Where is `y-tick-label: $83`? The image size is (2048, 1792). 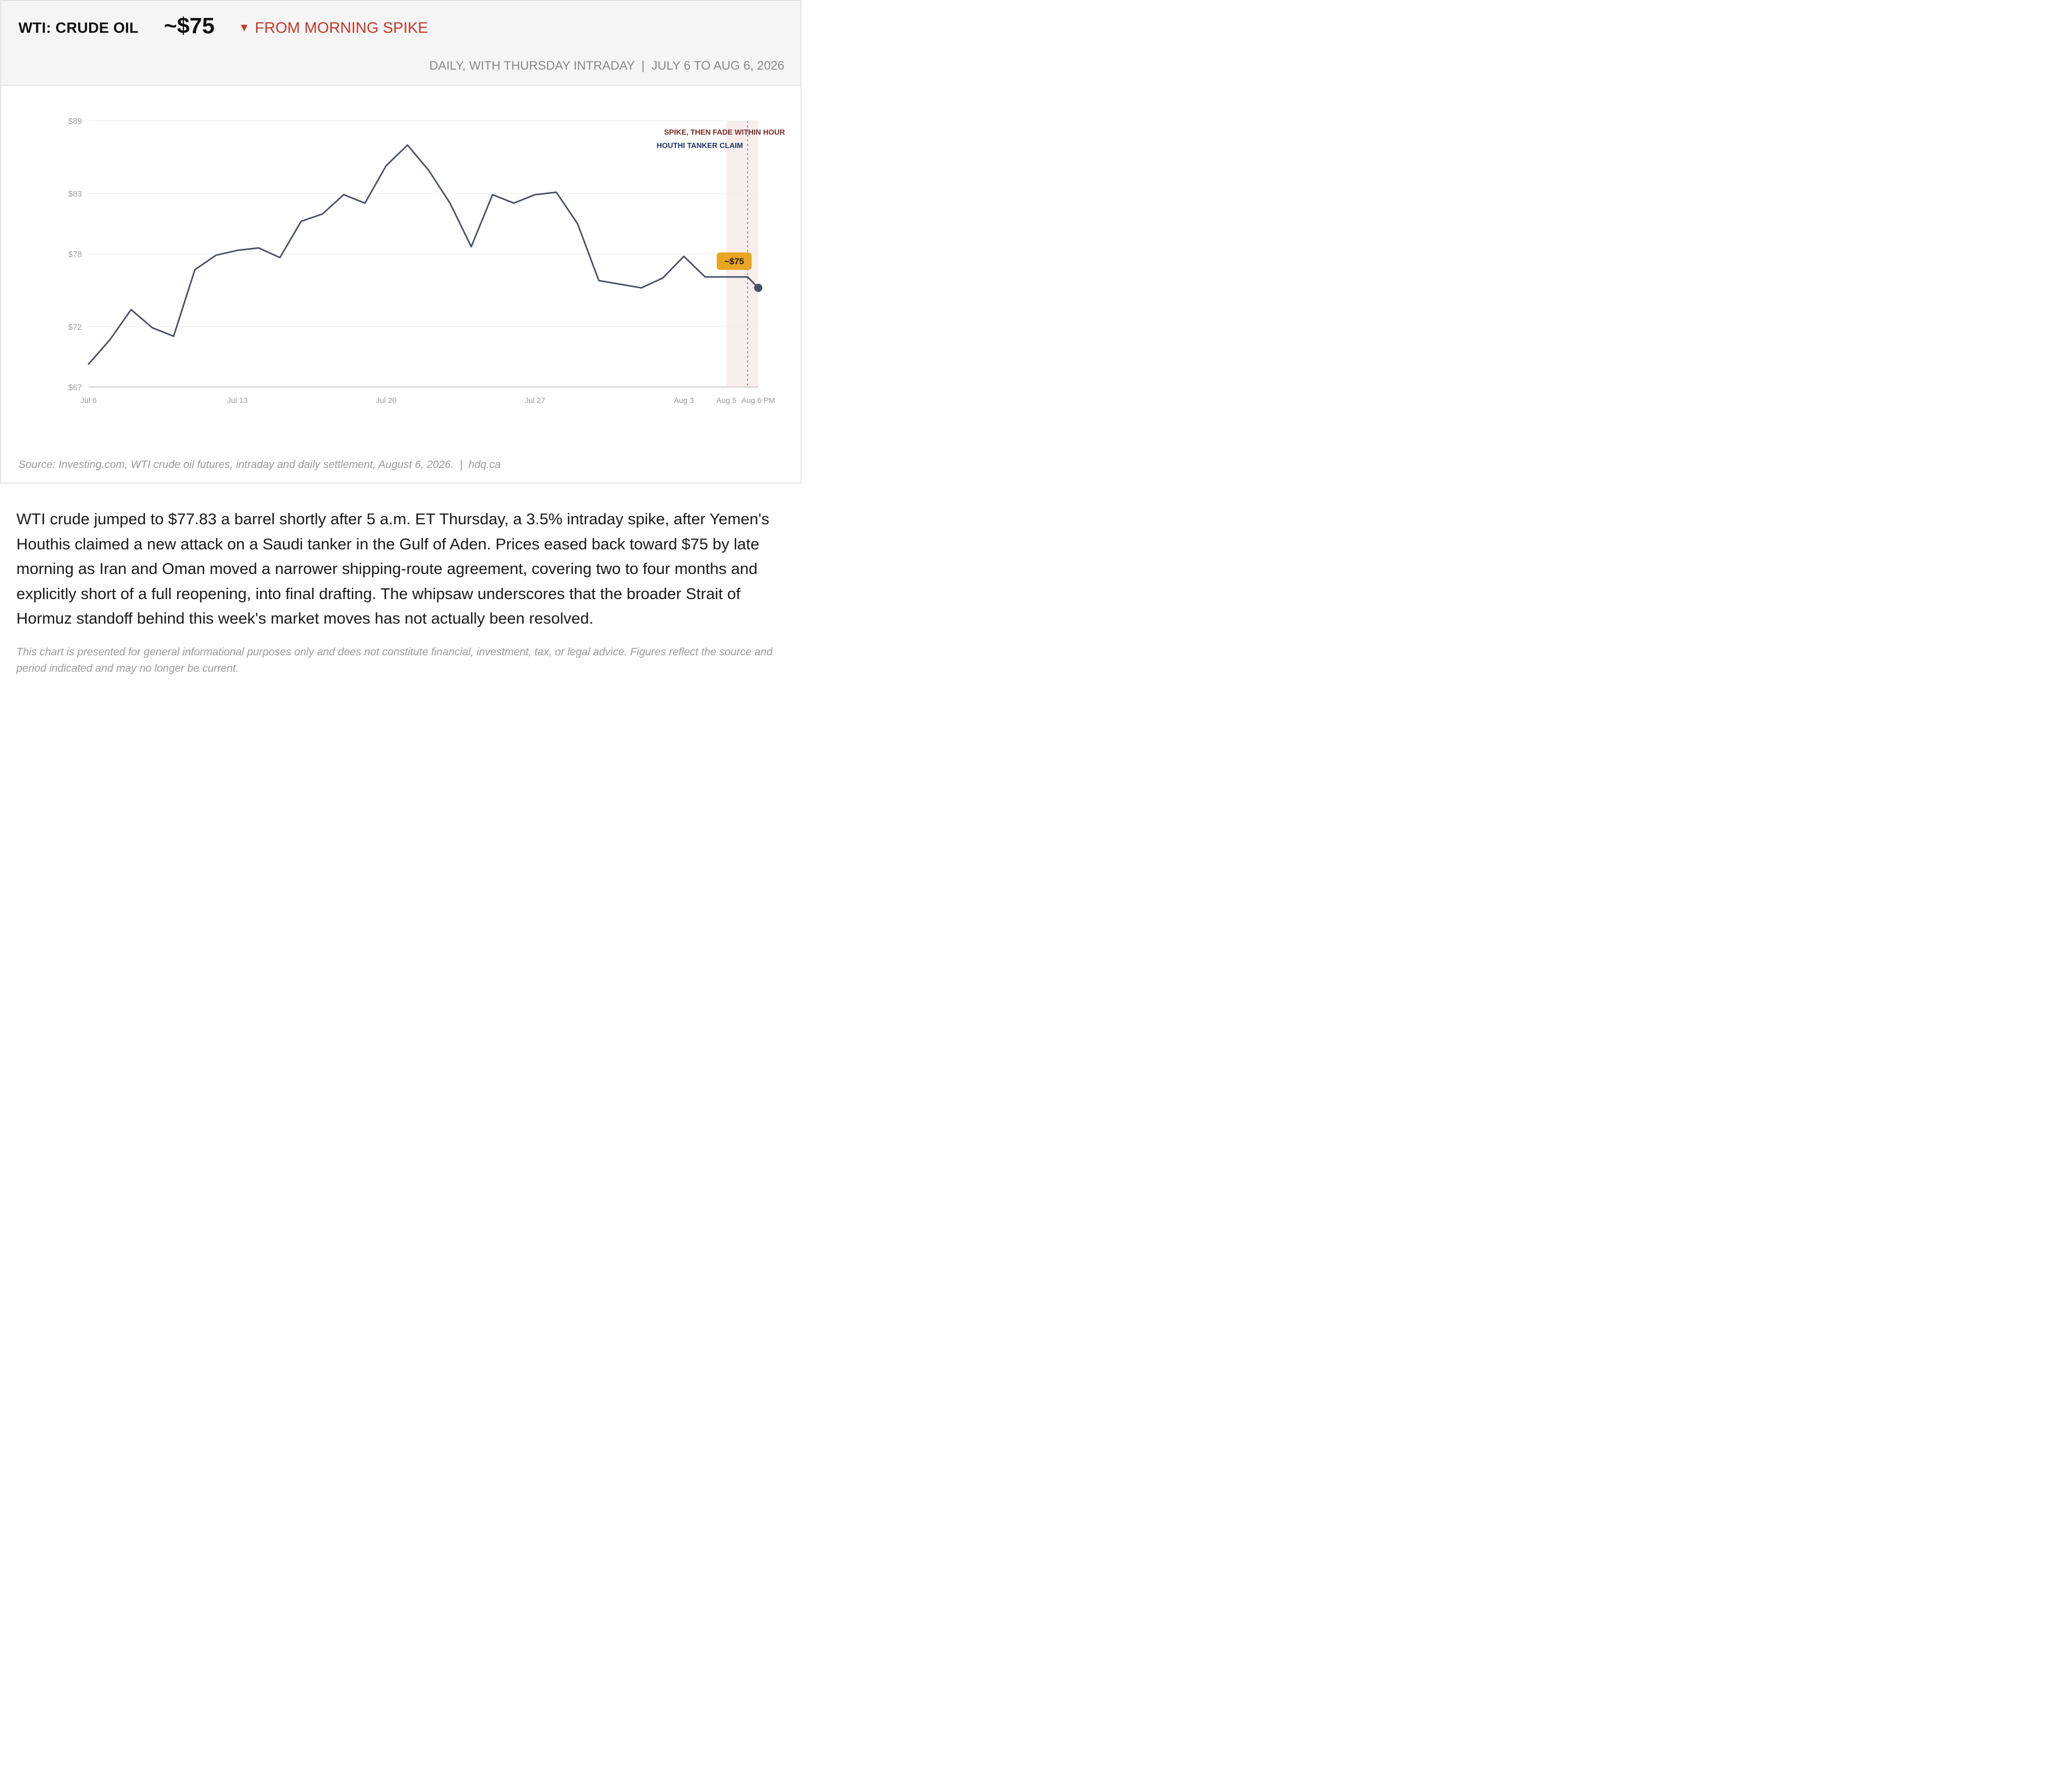
y-tick-label: $83 is located at coordinates (75, 194).